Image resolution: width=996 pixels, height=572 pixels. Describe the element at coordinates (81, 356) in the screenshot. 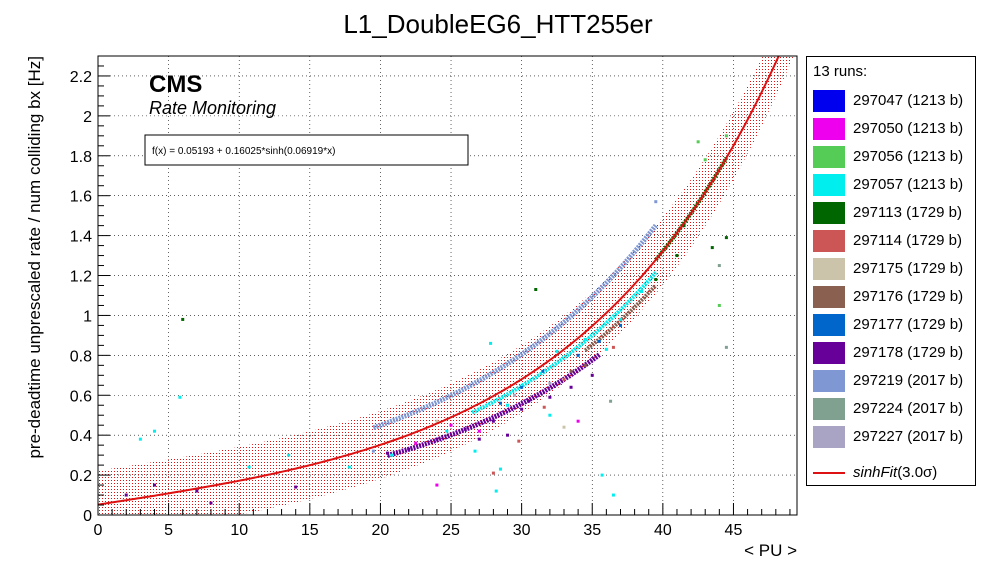

I see `y-tick-label: 0.8` at that location.